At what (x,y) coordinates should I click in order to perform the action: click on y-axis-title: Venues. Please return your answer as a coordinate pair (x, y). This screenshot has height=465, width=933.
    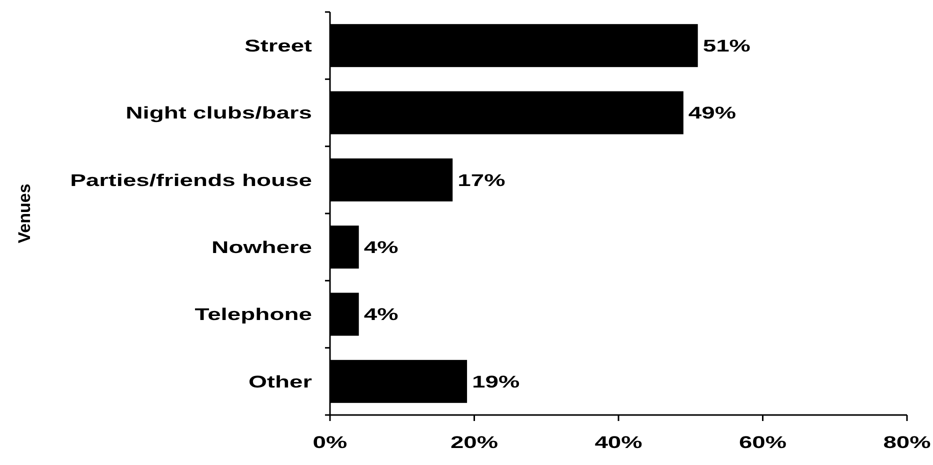
    Looking at the image, I should click on (24, 214).